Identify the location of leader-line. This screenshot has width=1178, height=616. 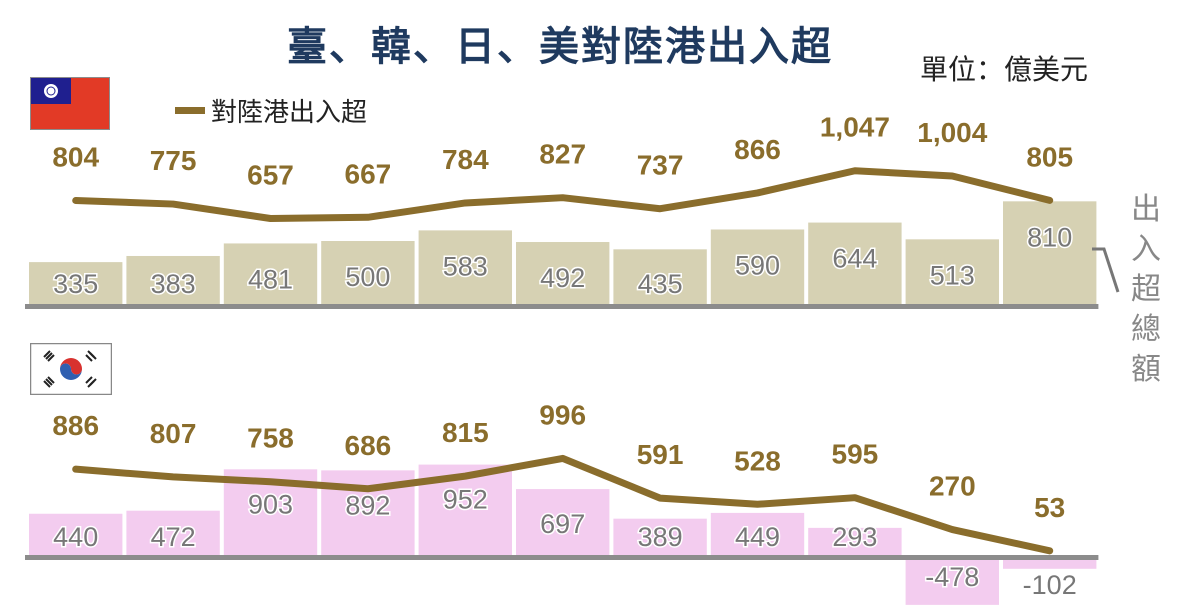
(1106, 270).